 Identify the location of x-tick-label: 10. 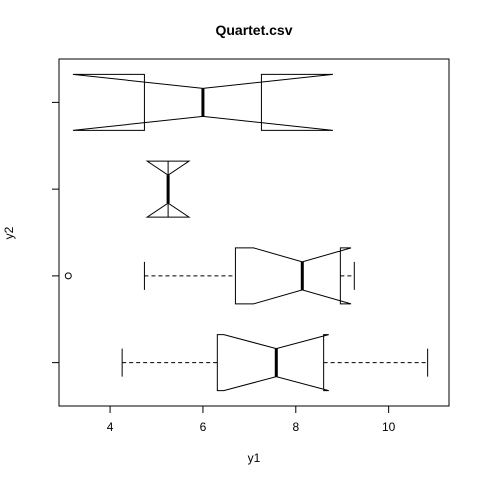
(389, 427).